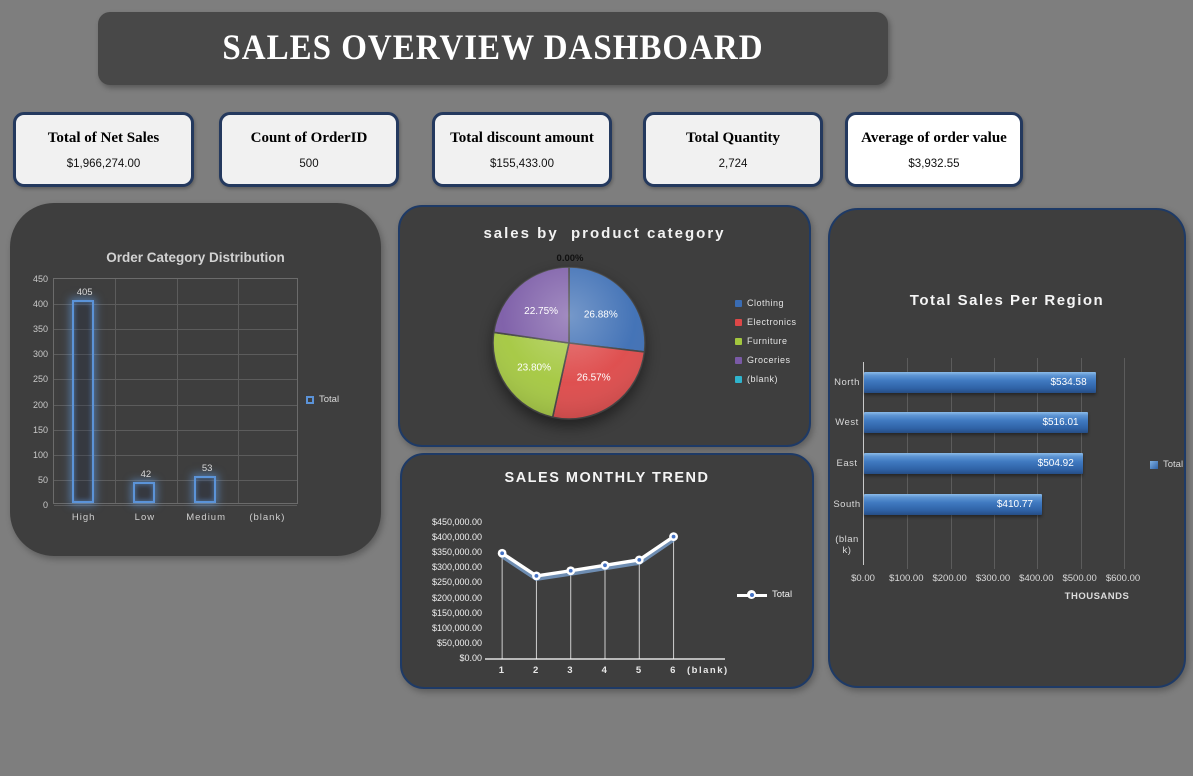  Describe the element at coordinates (502, 670) in the screenshot. I see `x-category-label: 1` at that location.